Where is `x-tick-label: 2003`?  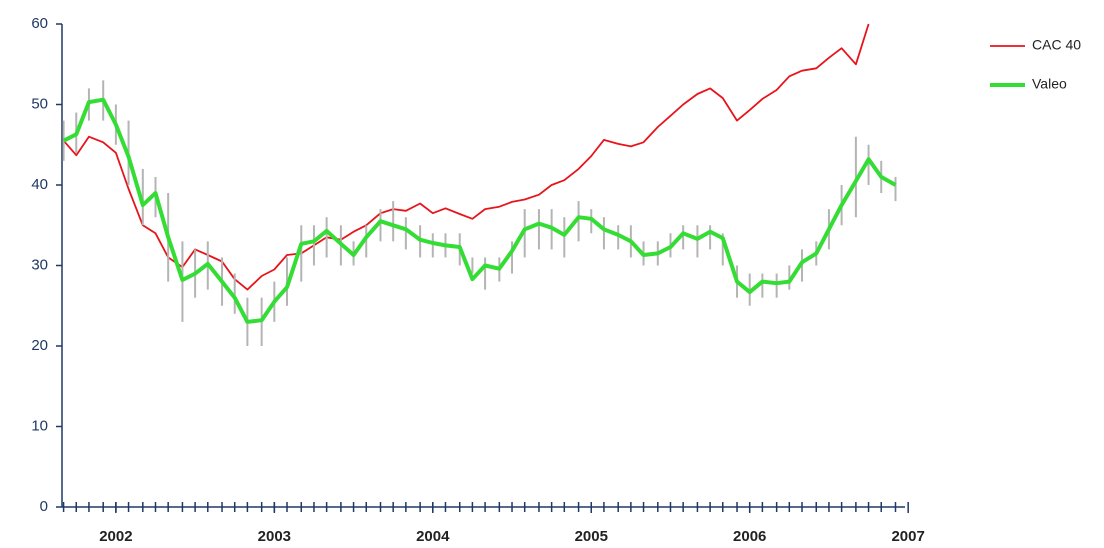 x-tick-label: 2003 is located at coordinates (274, 536).